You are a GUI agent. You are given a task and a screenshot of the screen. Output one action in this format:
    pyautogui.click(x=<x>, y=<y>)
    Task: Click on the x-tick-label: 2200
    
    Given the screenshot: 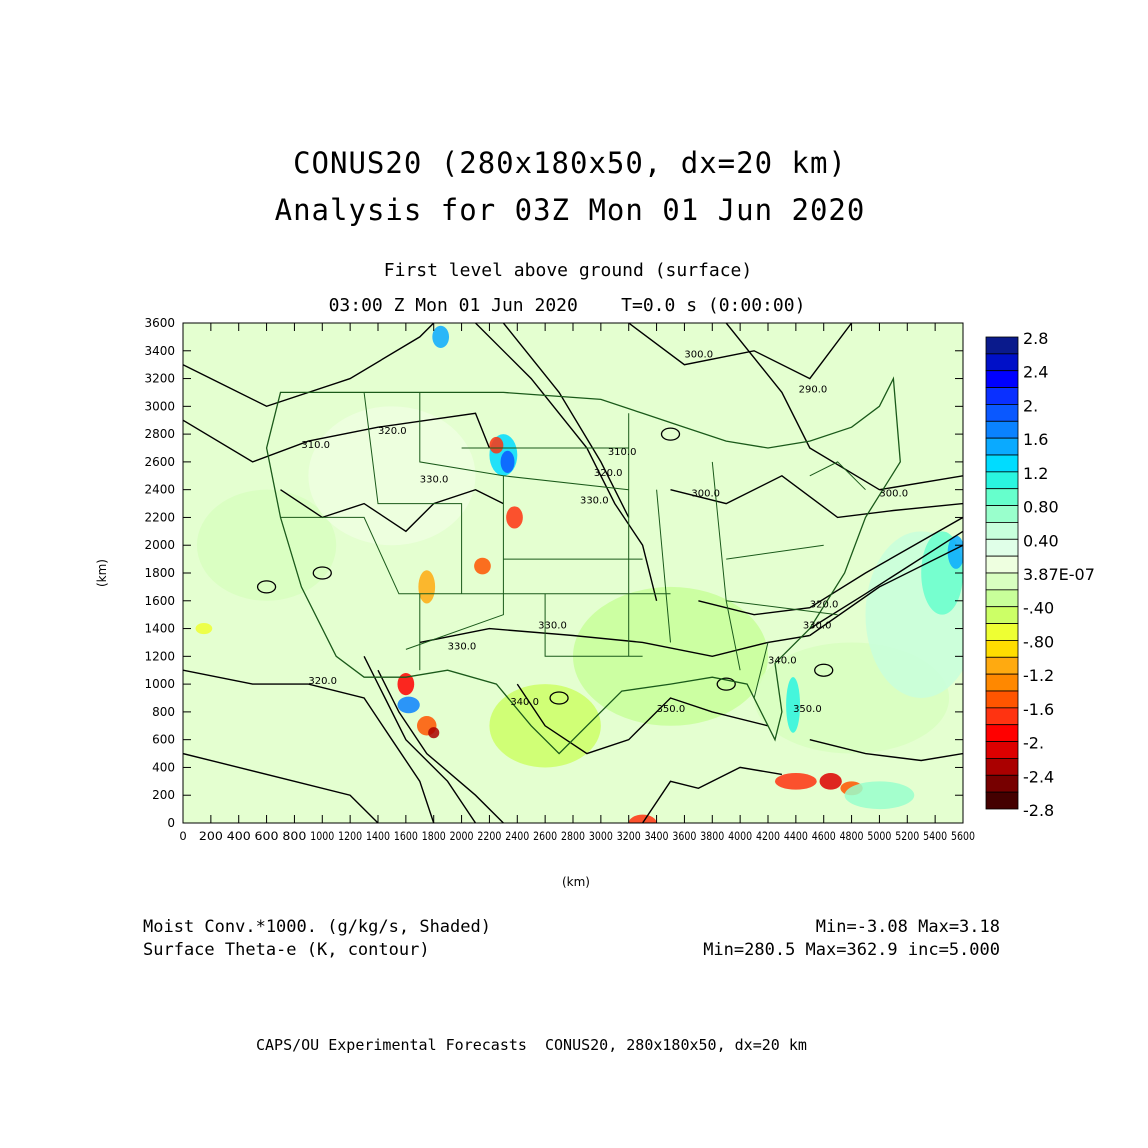 What is the action you would take?
    pyautogui.click(x=489, y=836)
    